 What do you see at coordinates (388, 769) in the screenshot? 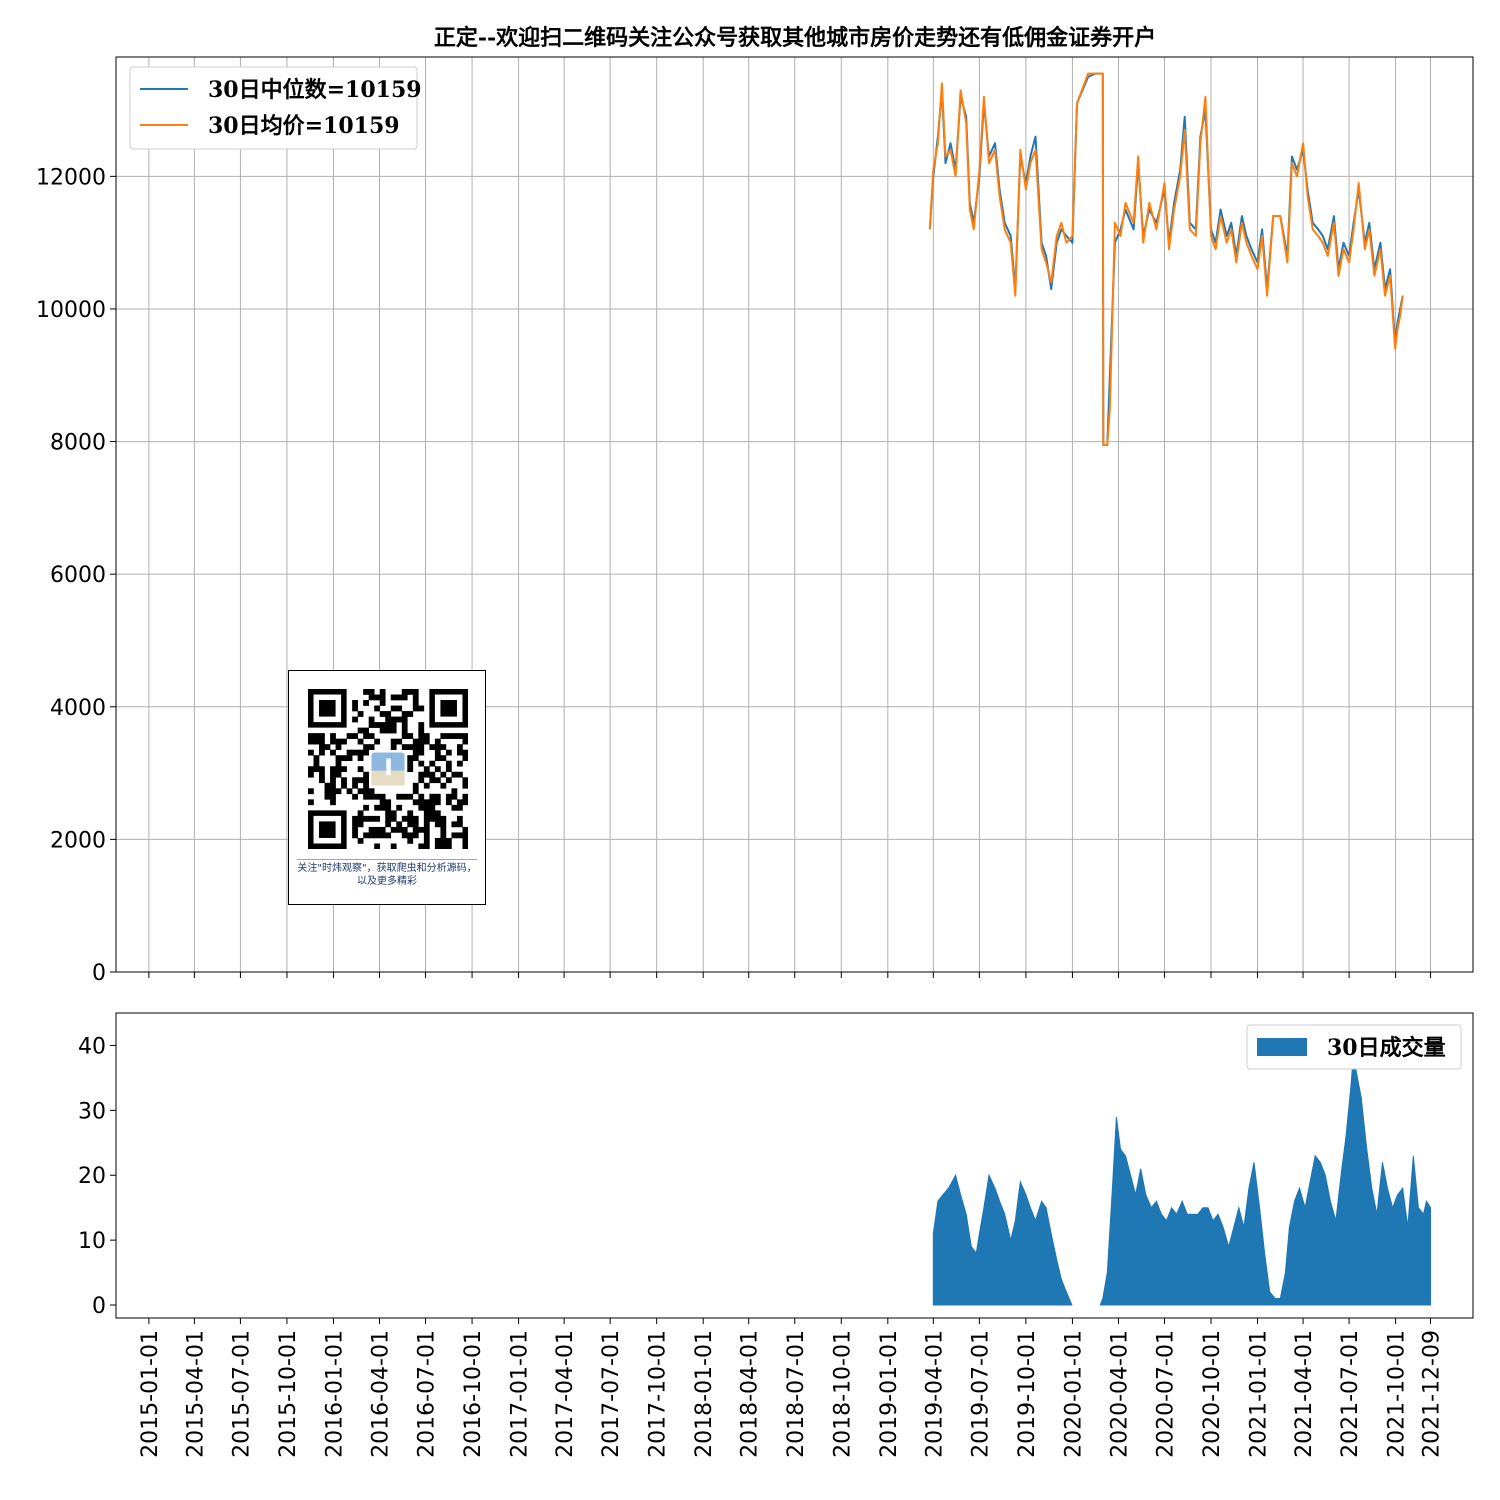
I see `qr-code-icon` at bounding box center [388, 769].